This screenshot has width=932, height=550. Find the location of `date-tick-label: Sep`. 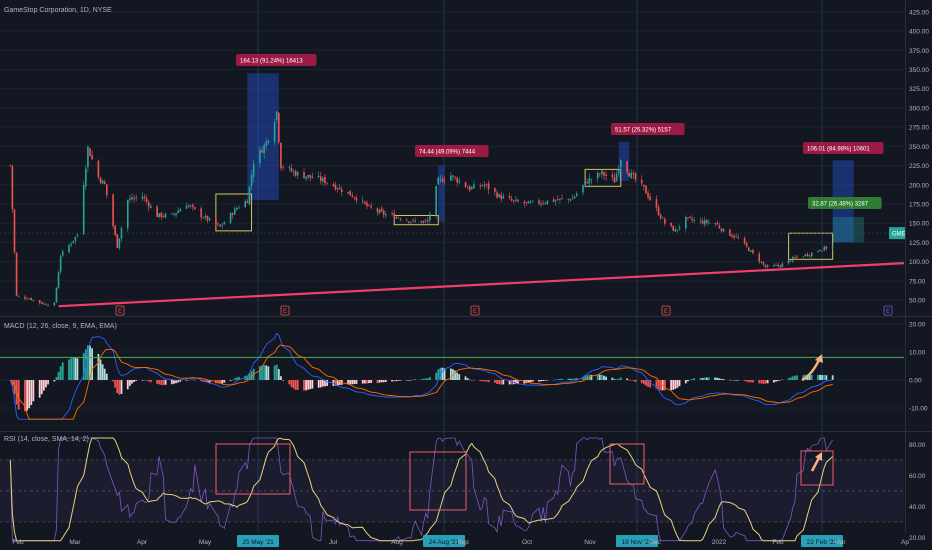

date-tick-label: Sep is located at coordinates (463, 542).